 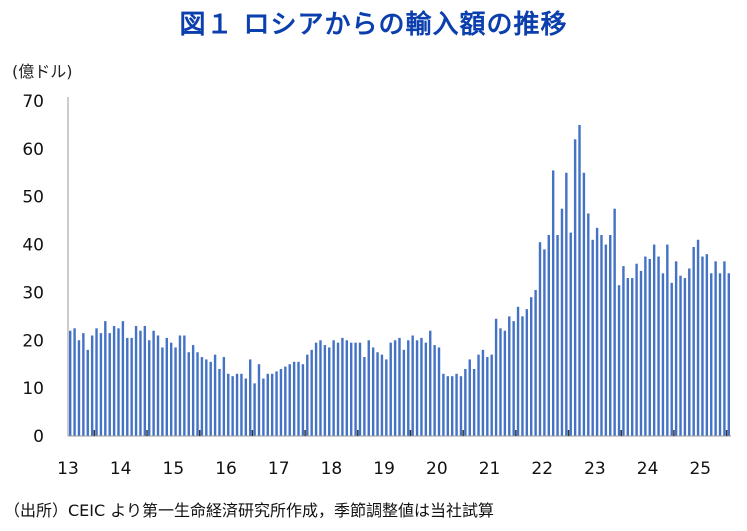 I want to click on y-tick-label: 30, so click(x=33, y=293).